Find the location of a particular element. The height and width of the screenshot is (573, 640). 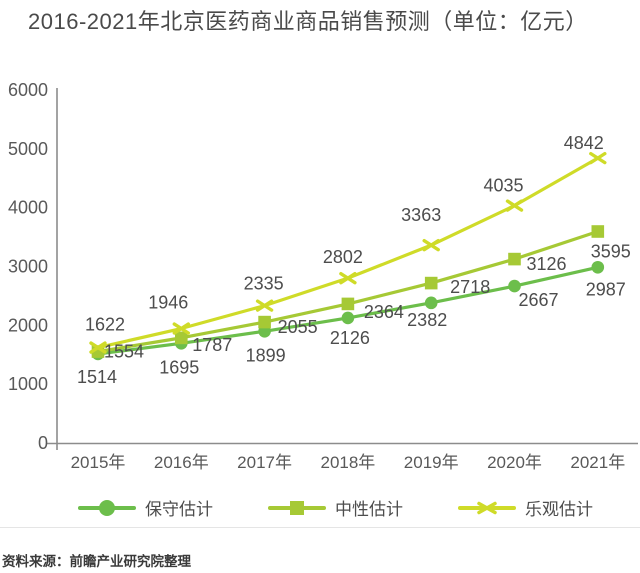

y-tick-label: 3000 is located at coordinates (28, 267).